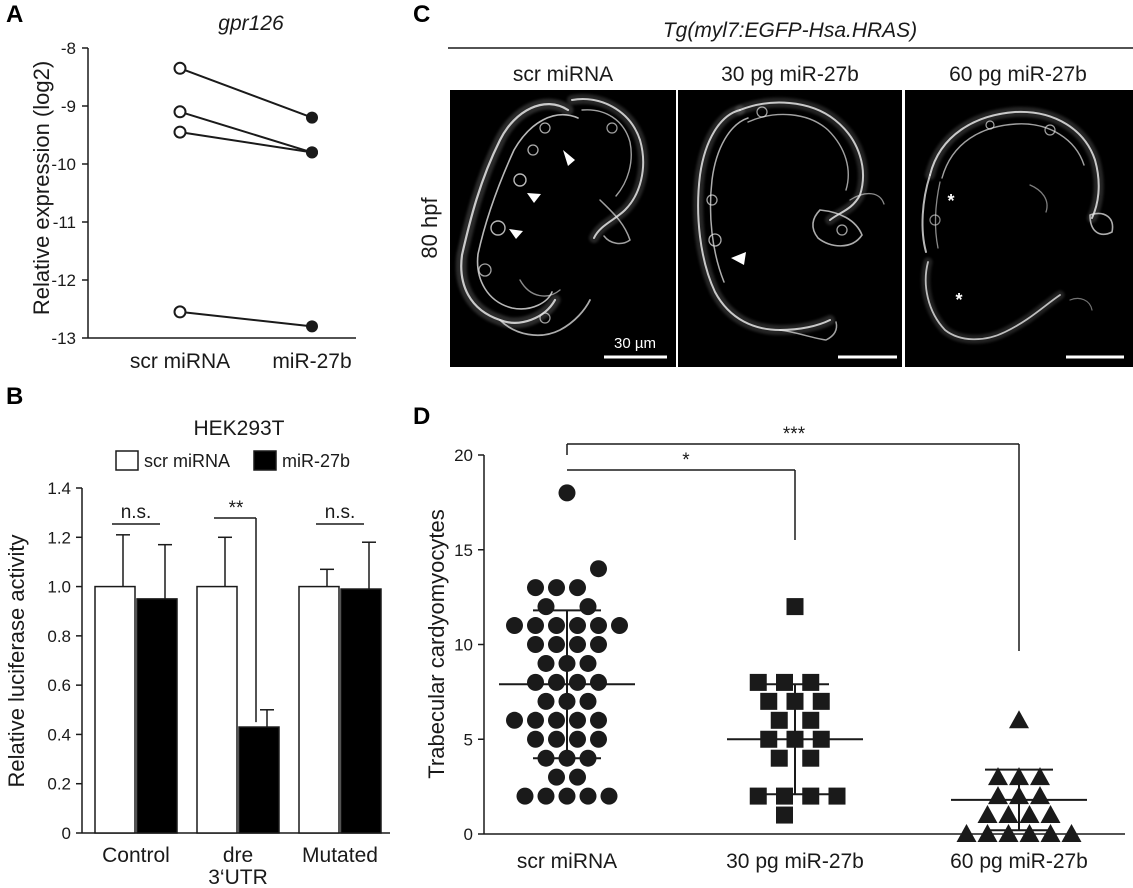 This screenshot has height=888, width=1133. Describe the element at coordinates (59, 537) in the screenshot. I see `panel-b-y-tick-label: 1.2` at that location.